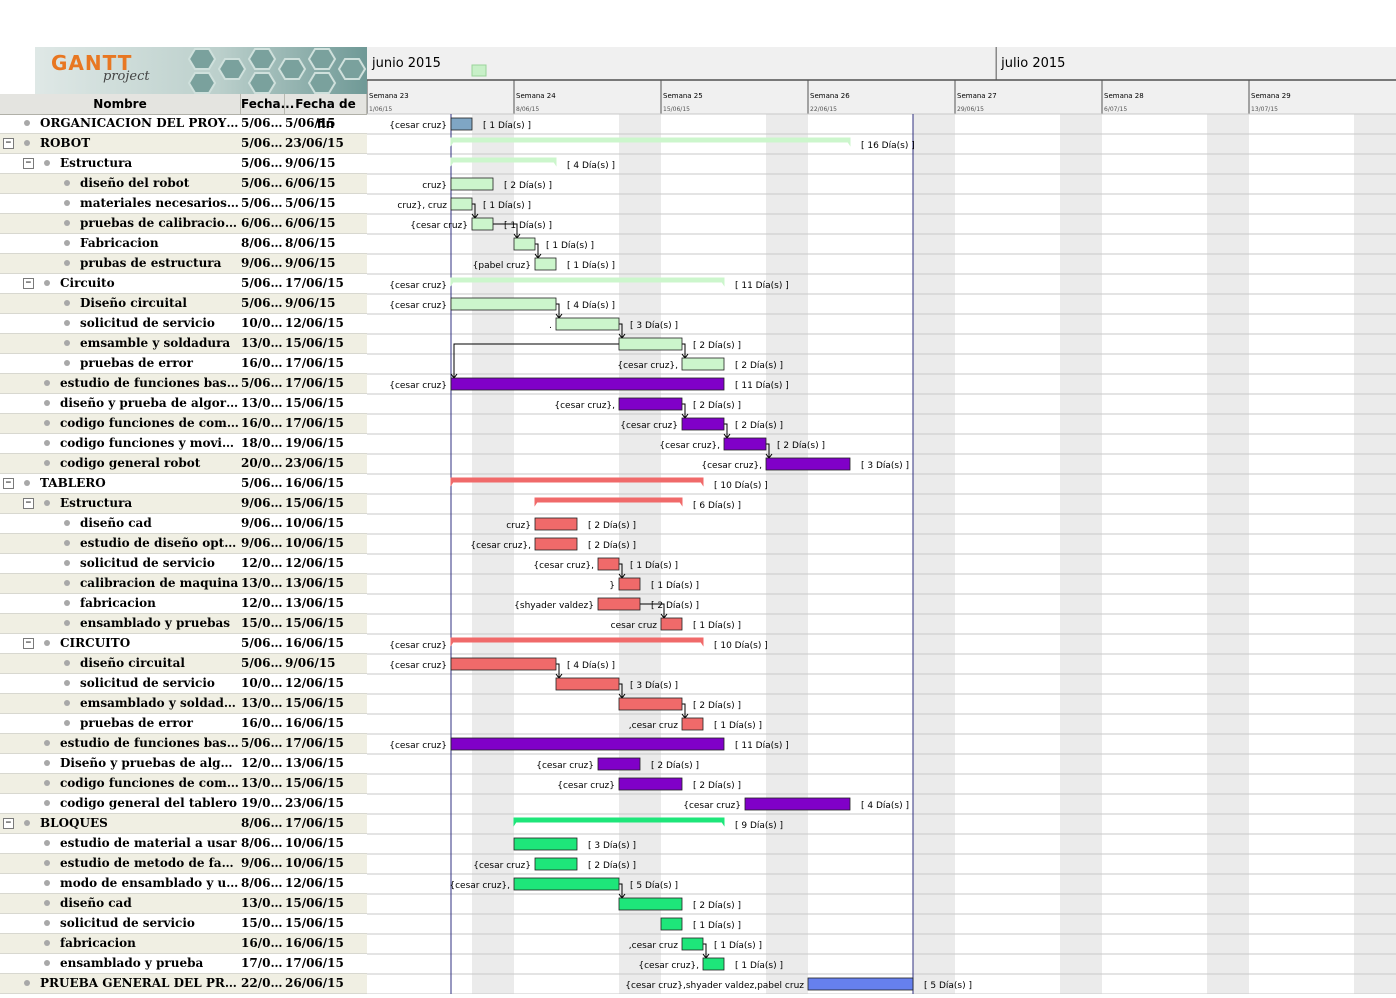  Describe the element at coordinates (183, 944) in the screenshot. I see `task-row: fabricacion 16/06...16/06/15` at that location.